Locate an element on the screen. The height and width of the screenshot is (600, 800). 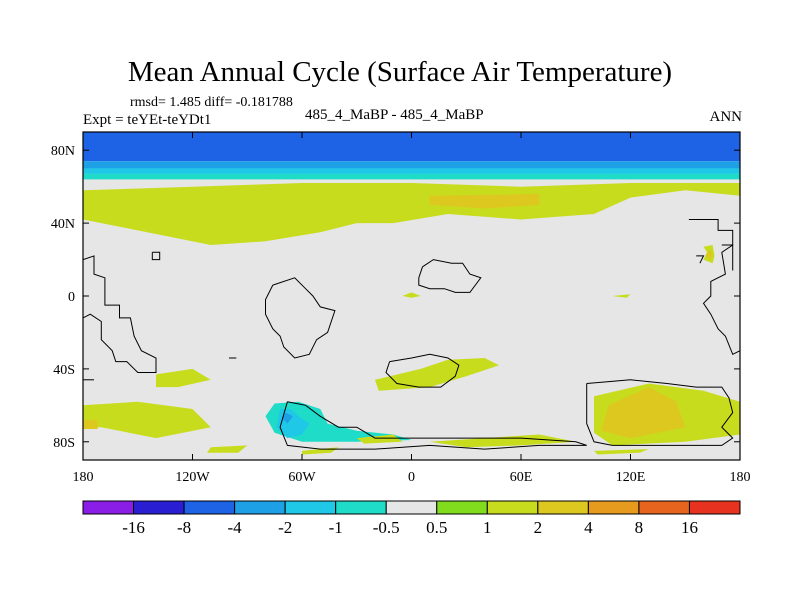
colorbar-label-9: 4 is located at coordinates (588, 527).